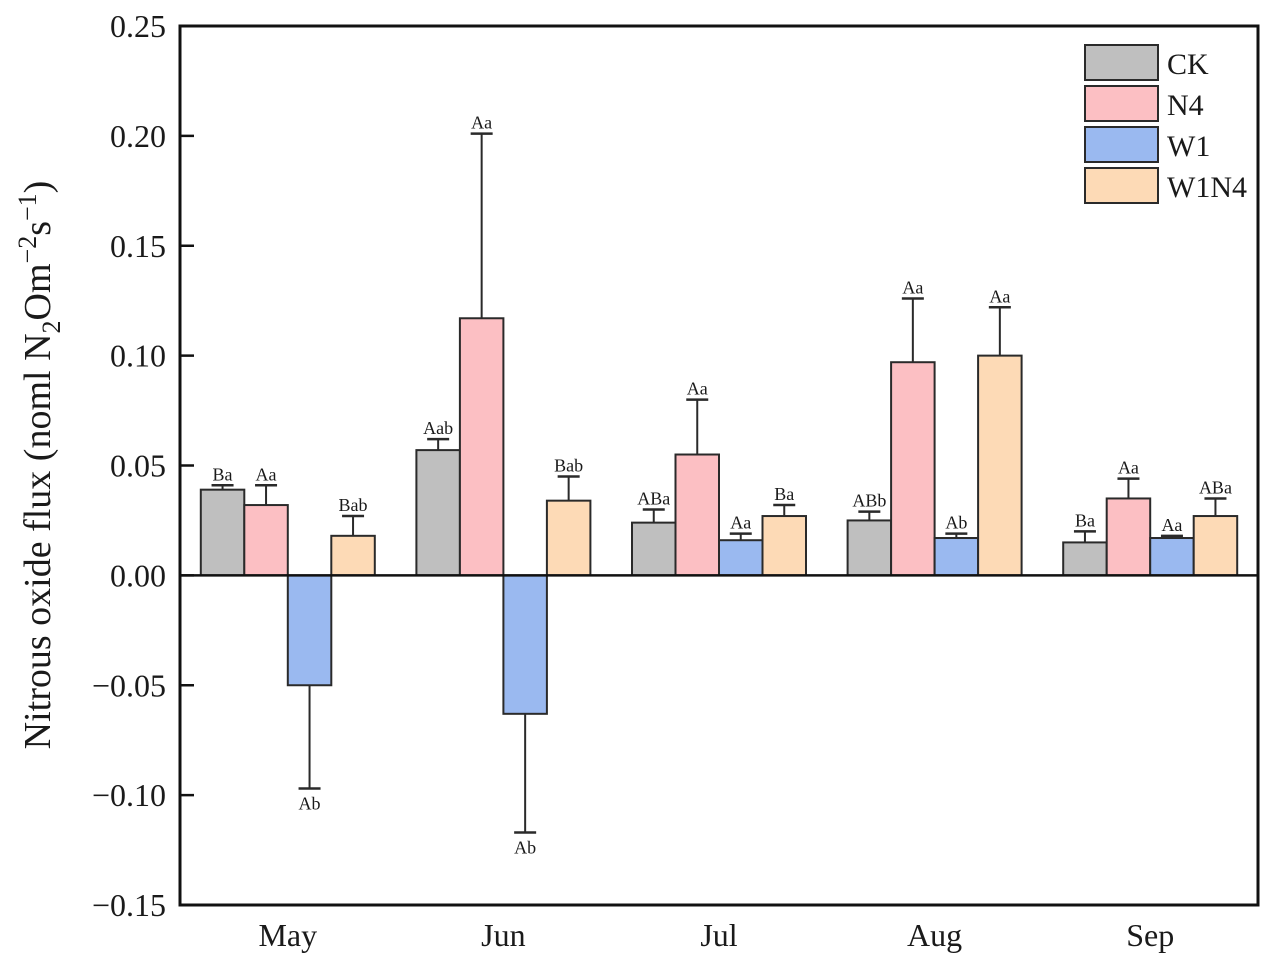  What do you see at coordinates (1185, 105) in the screenshot?
I see `legend-label-n4: N4` at bounding box center [1185, 105].